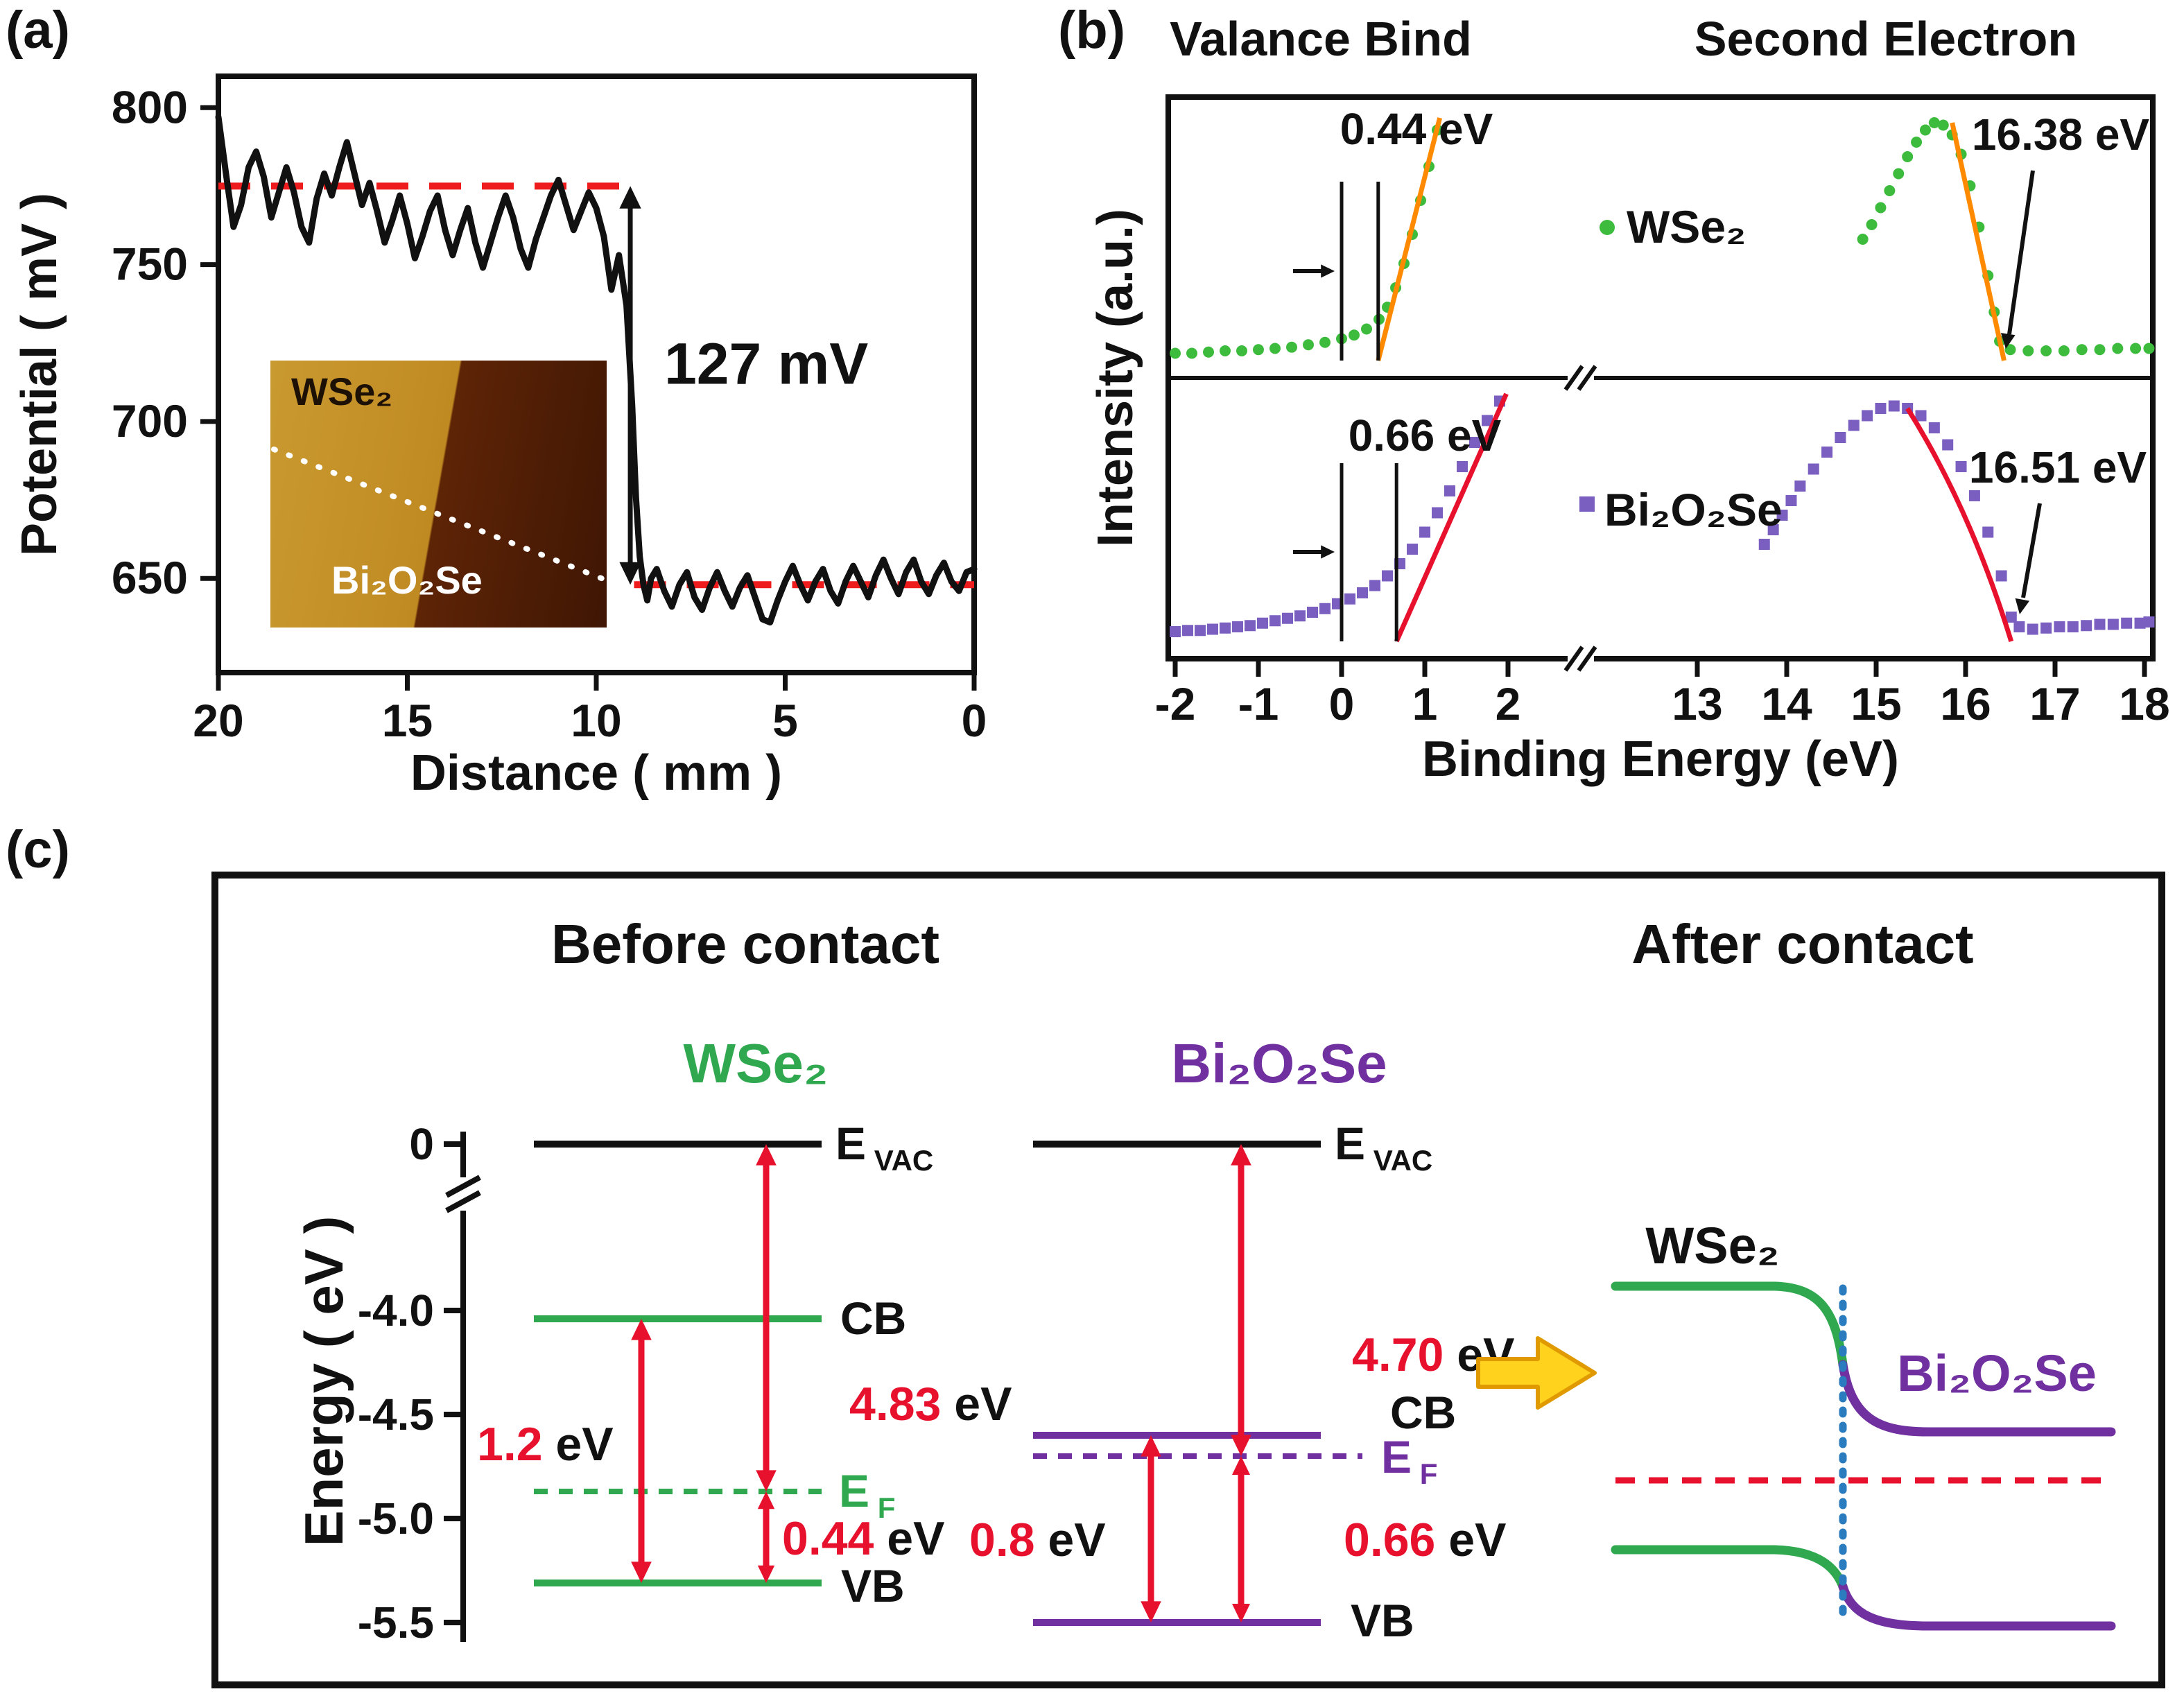  I want to click on wse2-legend-marker, so click(1607, 228).